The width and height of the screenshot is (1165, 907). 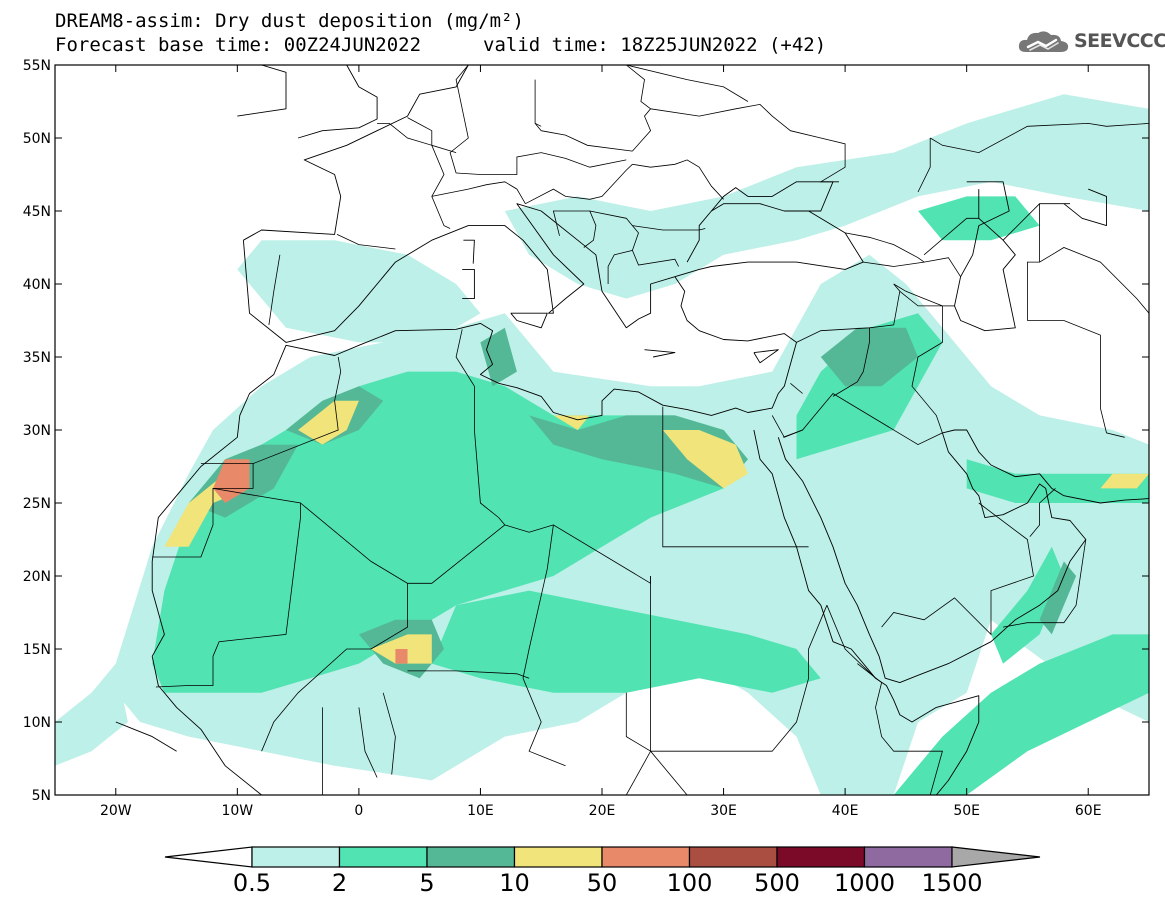 I want to click on lon-tick-label: 20E, so click(x=602, y=811).